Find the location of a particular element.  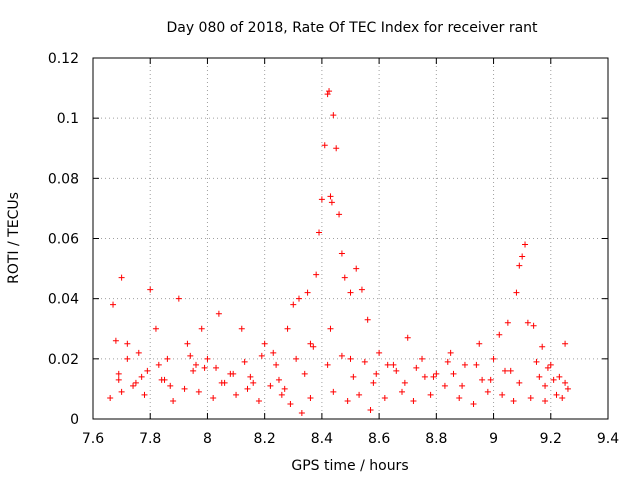

x-tick-label: 8.2 is located at coordinates (265, 439).